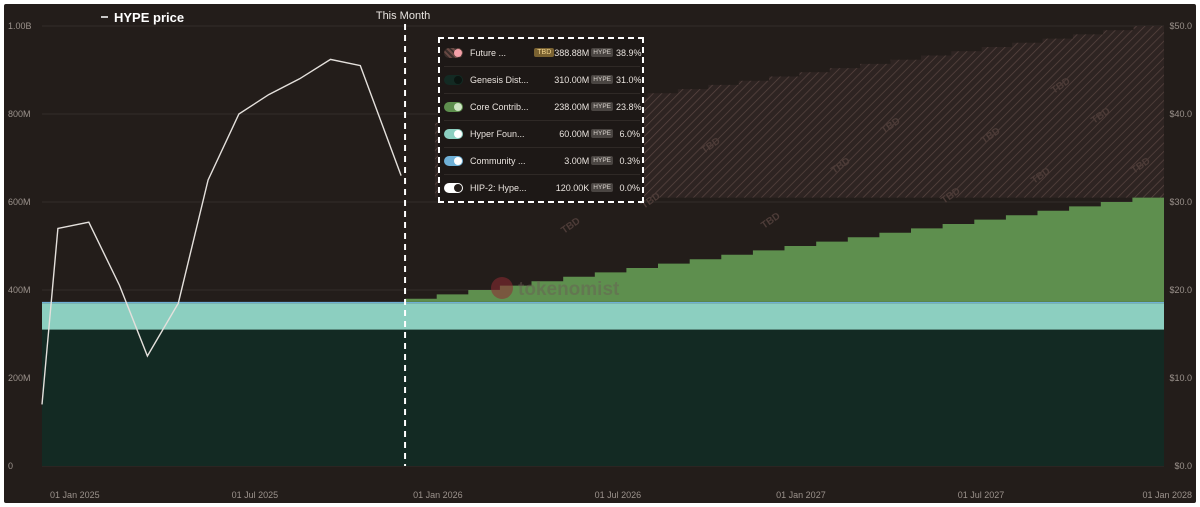 The width and height of the screenshot is (1200, 507). I want to click on legend-amount: 3.00M, so click(577, 160).